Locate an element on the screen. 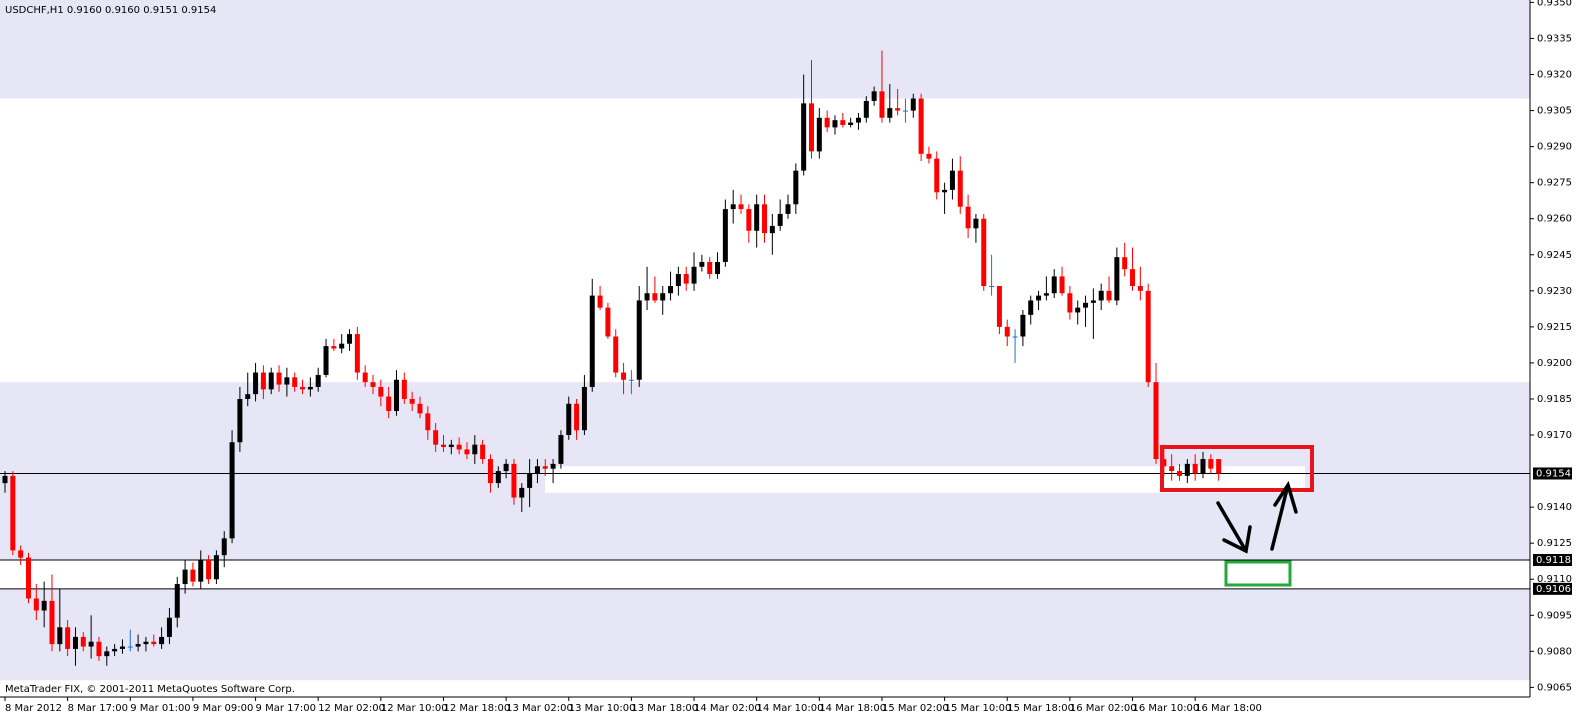 This screenshot has height=728, width=1594. green-box is located at coordinates (1258, 573).